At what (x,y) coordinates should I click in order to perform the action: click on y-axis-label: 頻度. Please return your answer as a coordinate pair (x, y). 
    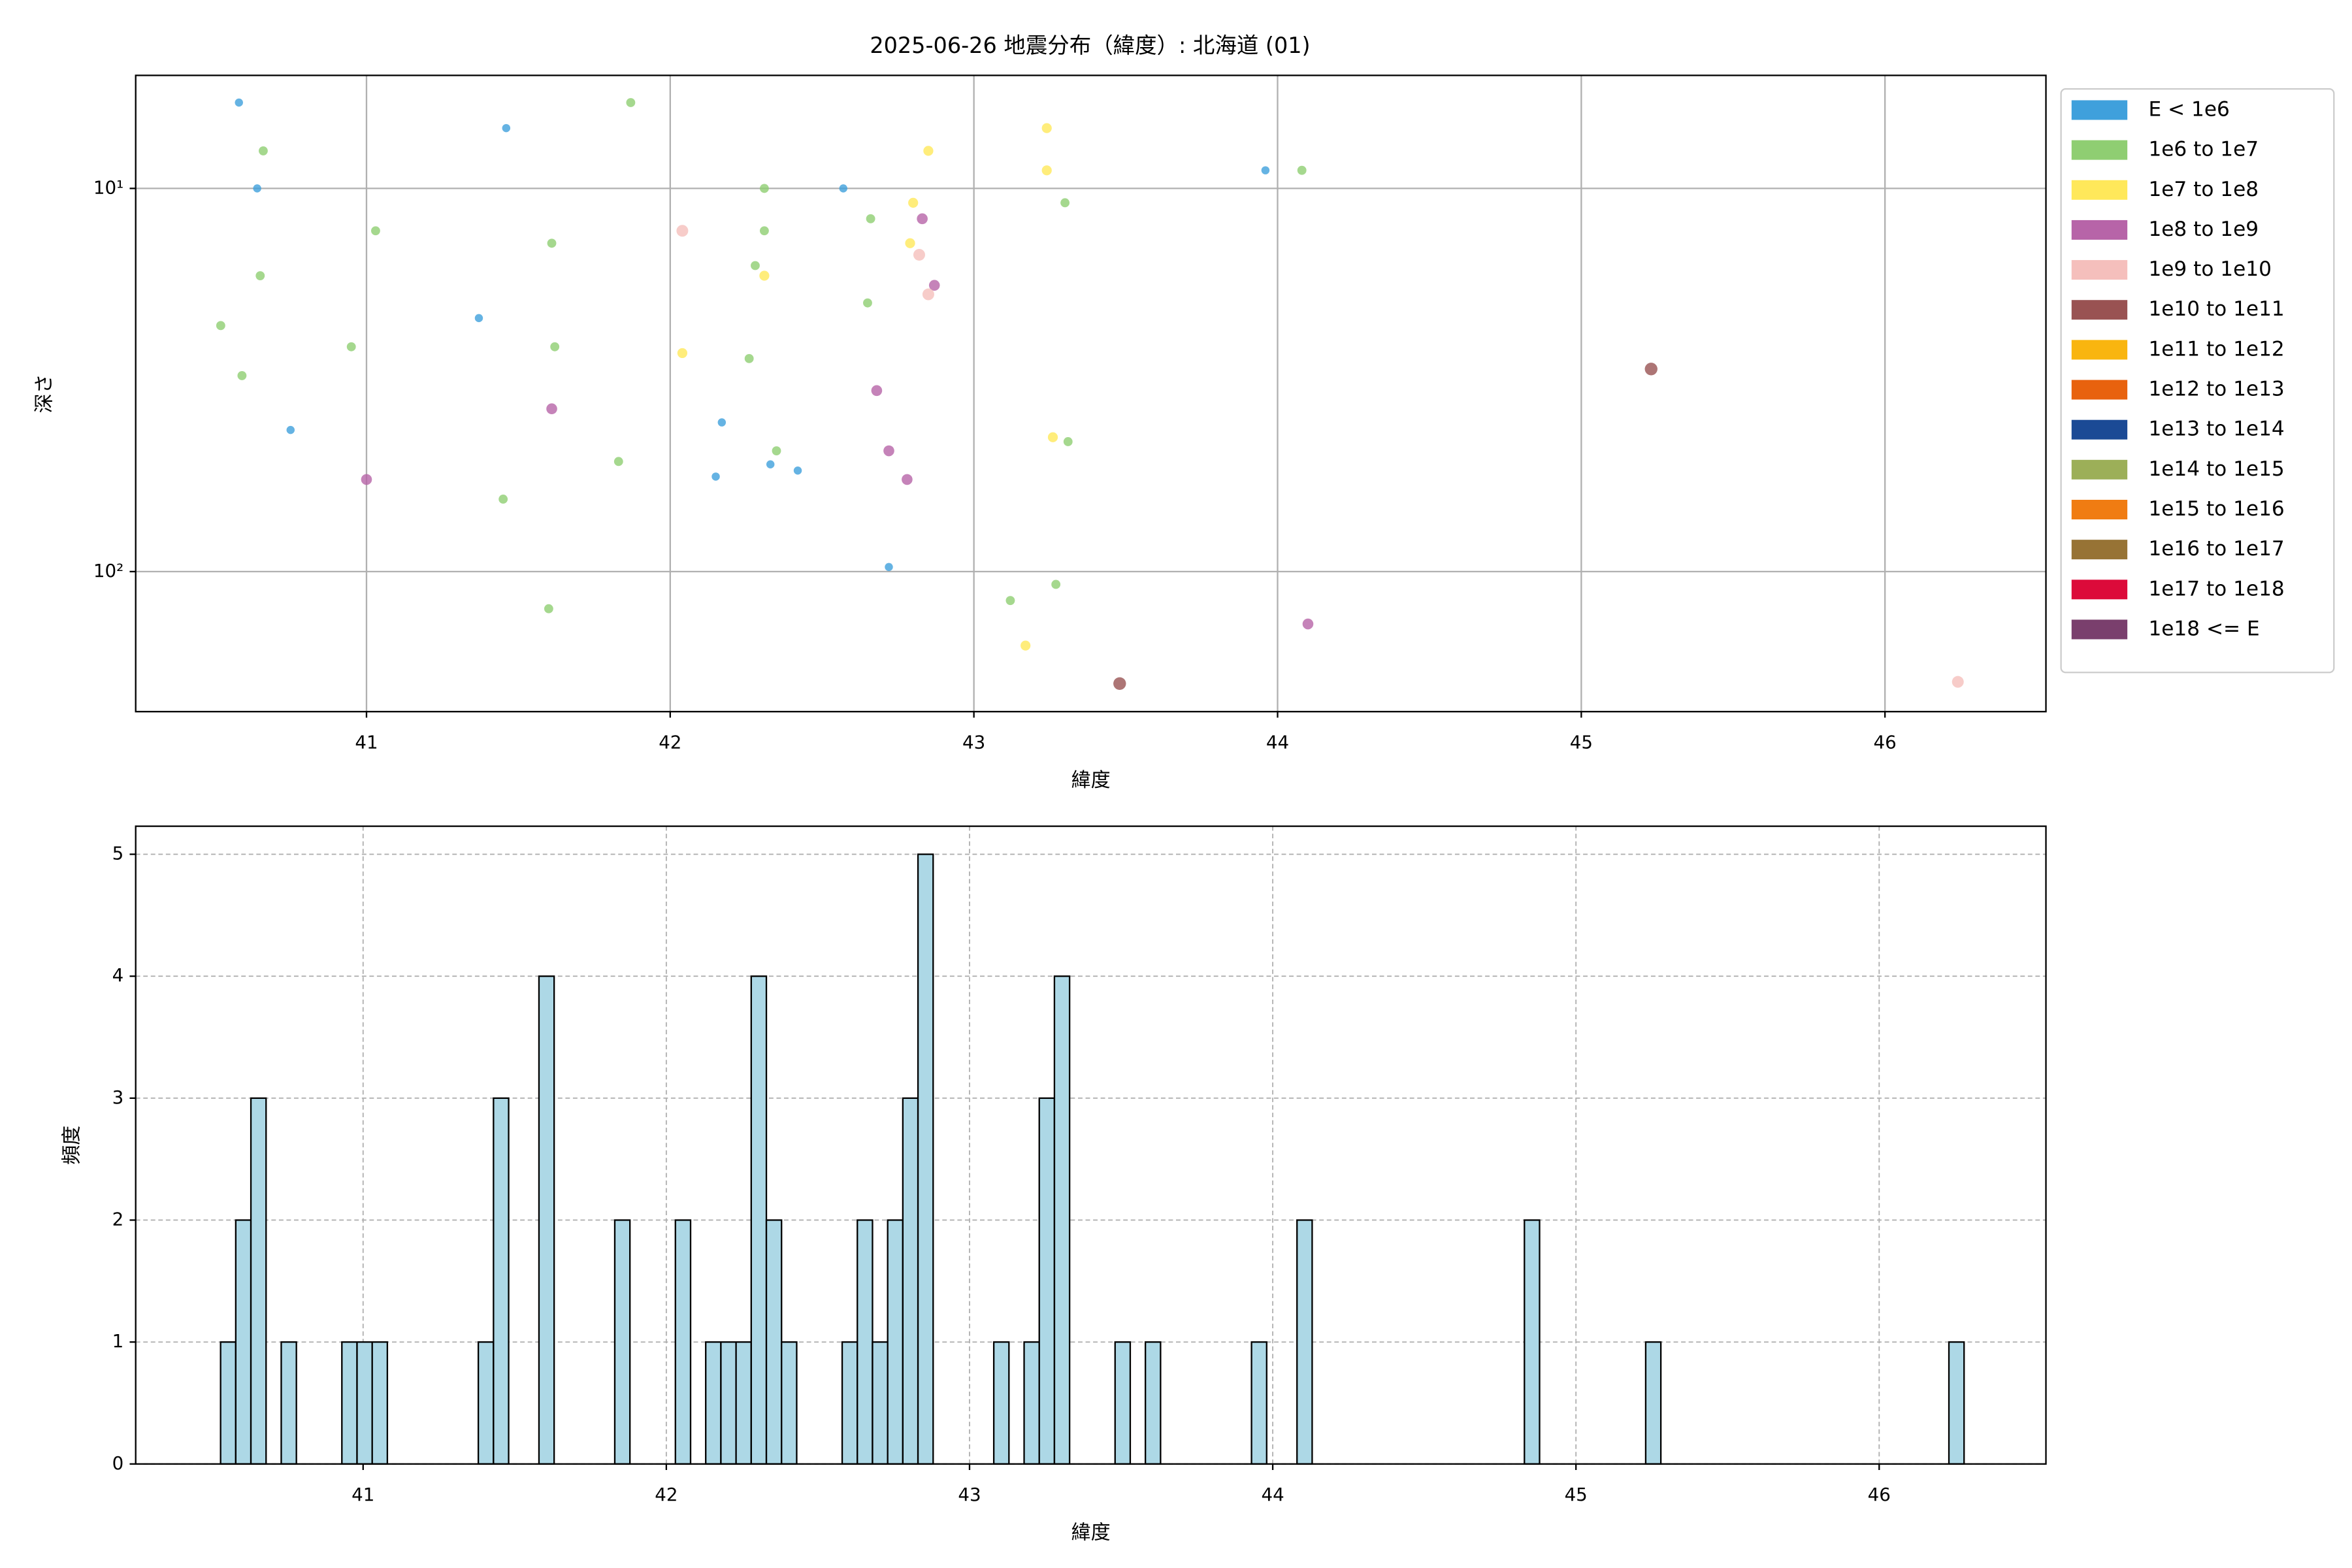
    Looking at the image, I should click on (71, 1145).